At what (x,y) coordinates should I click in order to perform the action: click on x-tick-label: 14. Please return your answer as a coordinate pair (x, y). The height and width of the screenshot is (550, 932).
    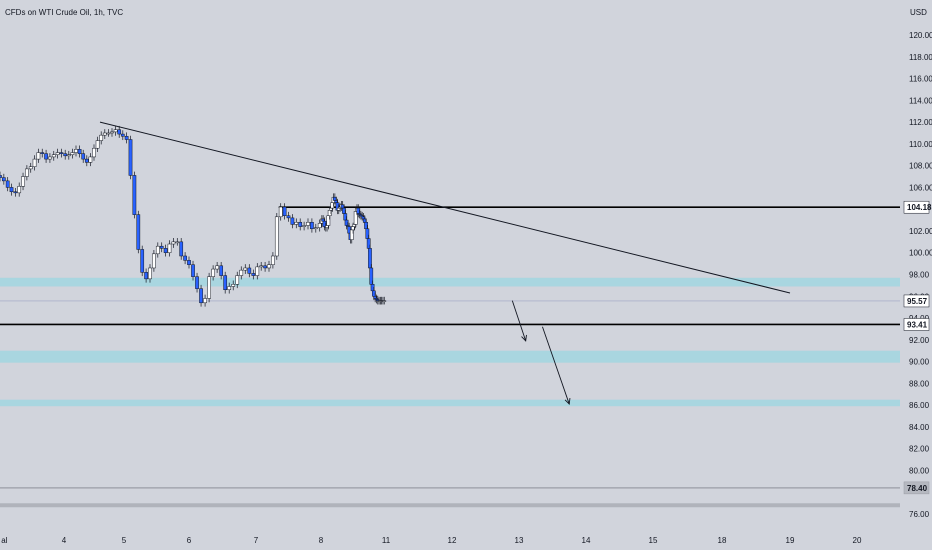
    Looking at the image, I should click on (586, 540).